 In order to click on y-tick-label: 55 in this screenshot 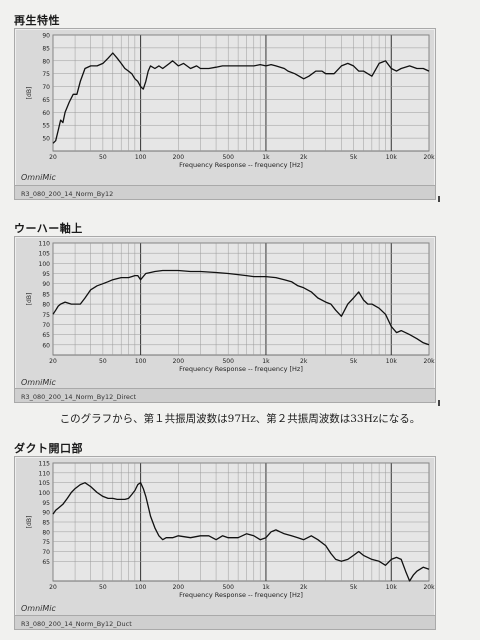, I will do `click(46, 126)`.